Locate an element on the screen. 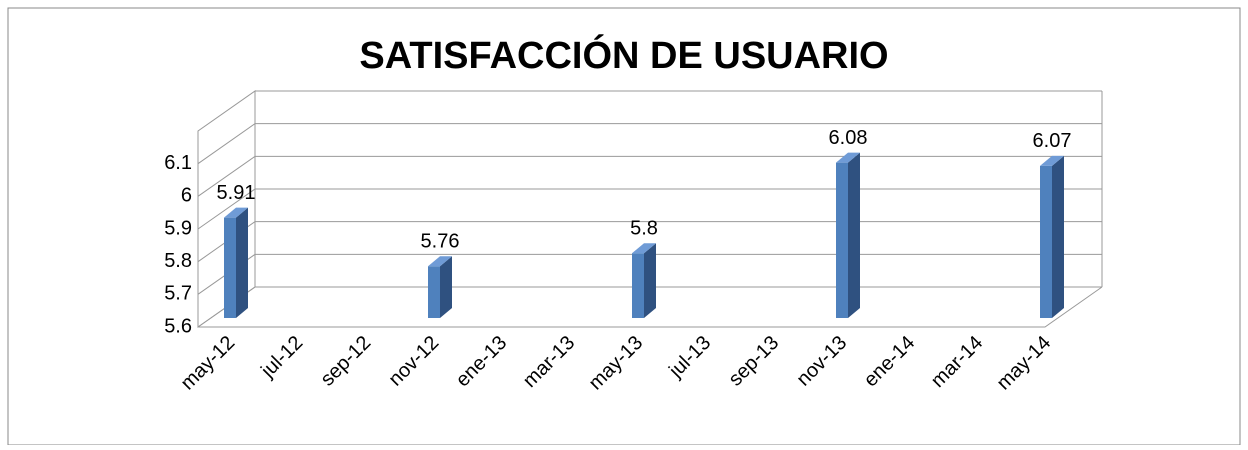 The image size is (1248, 450). y-tick-label: 6.1 is located at coordinates (178, 163).